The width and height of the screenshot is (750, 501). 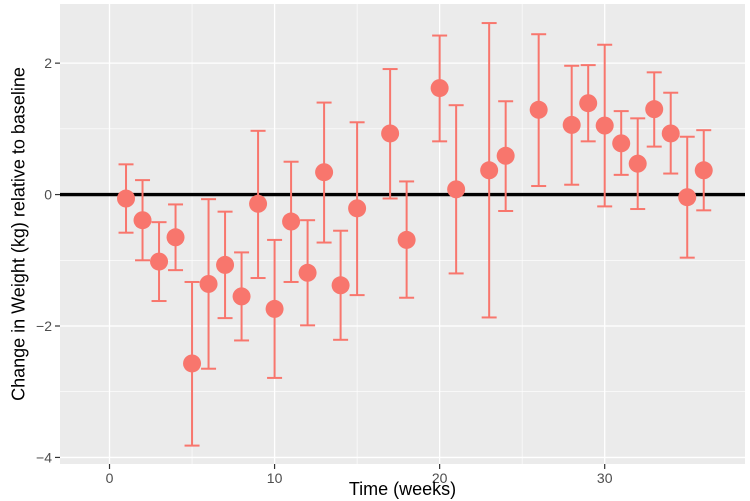 What do you see at coordinates (48, 63) in the screenshot?
I see `y-tick-label: 2` at bounding box center [48, 63].